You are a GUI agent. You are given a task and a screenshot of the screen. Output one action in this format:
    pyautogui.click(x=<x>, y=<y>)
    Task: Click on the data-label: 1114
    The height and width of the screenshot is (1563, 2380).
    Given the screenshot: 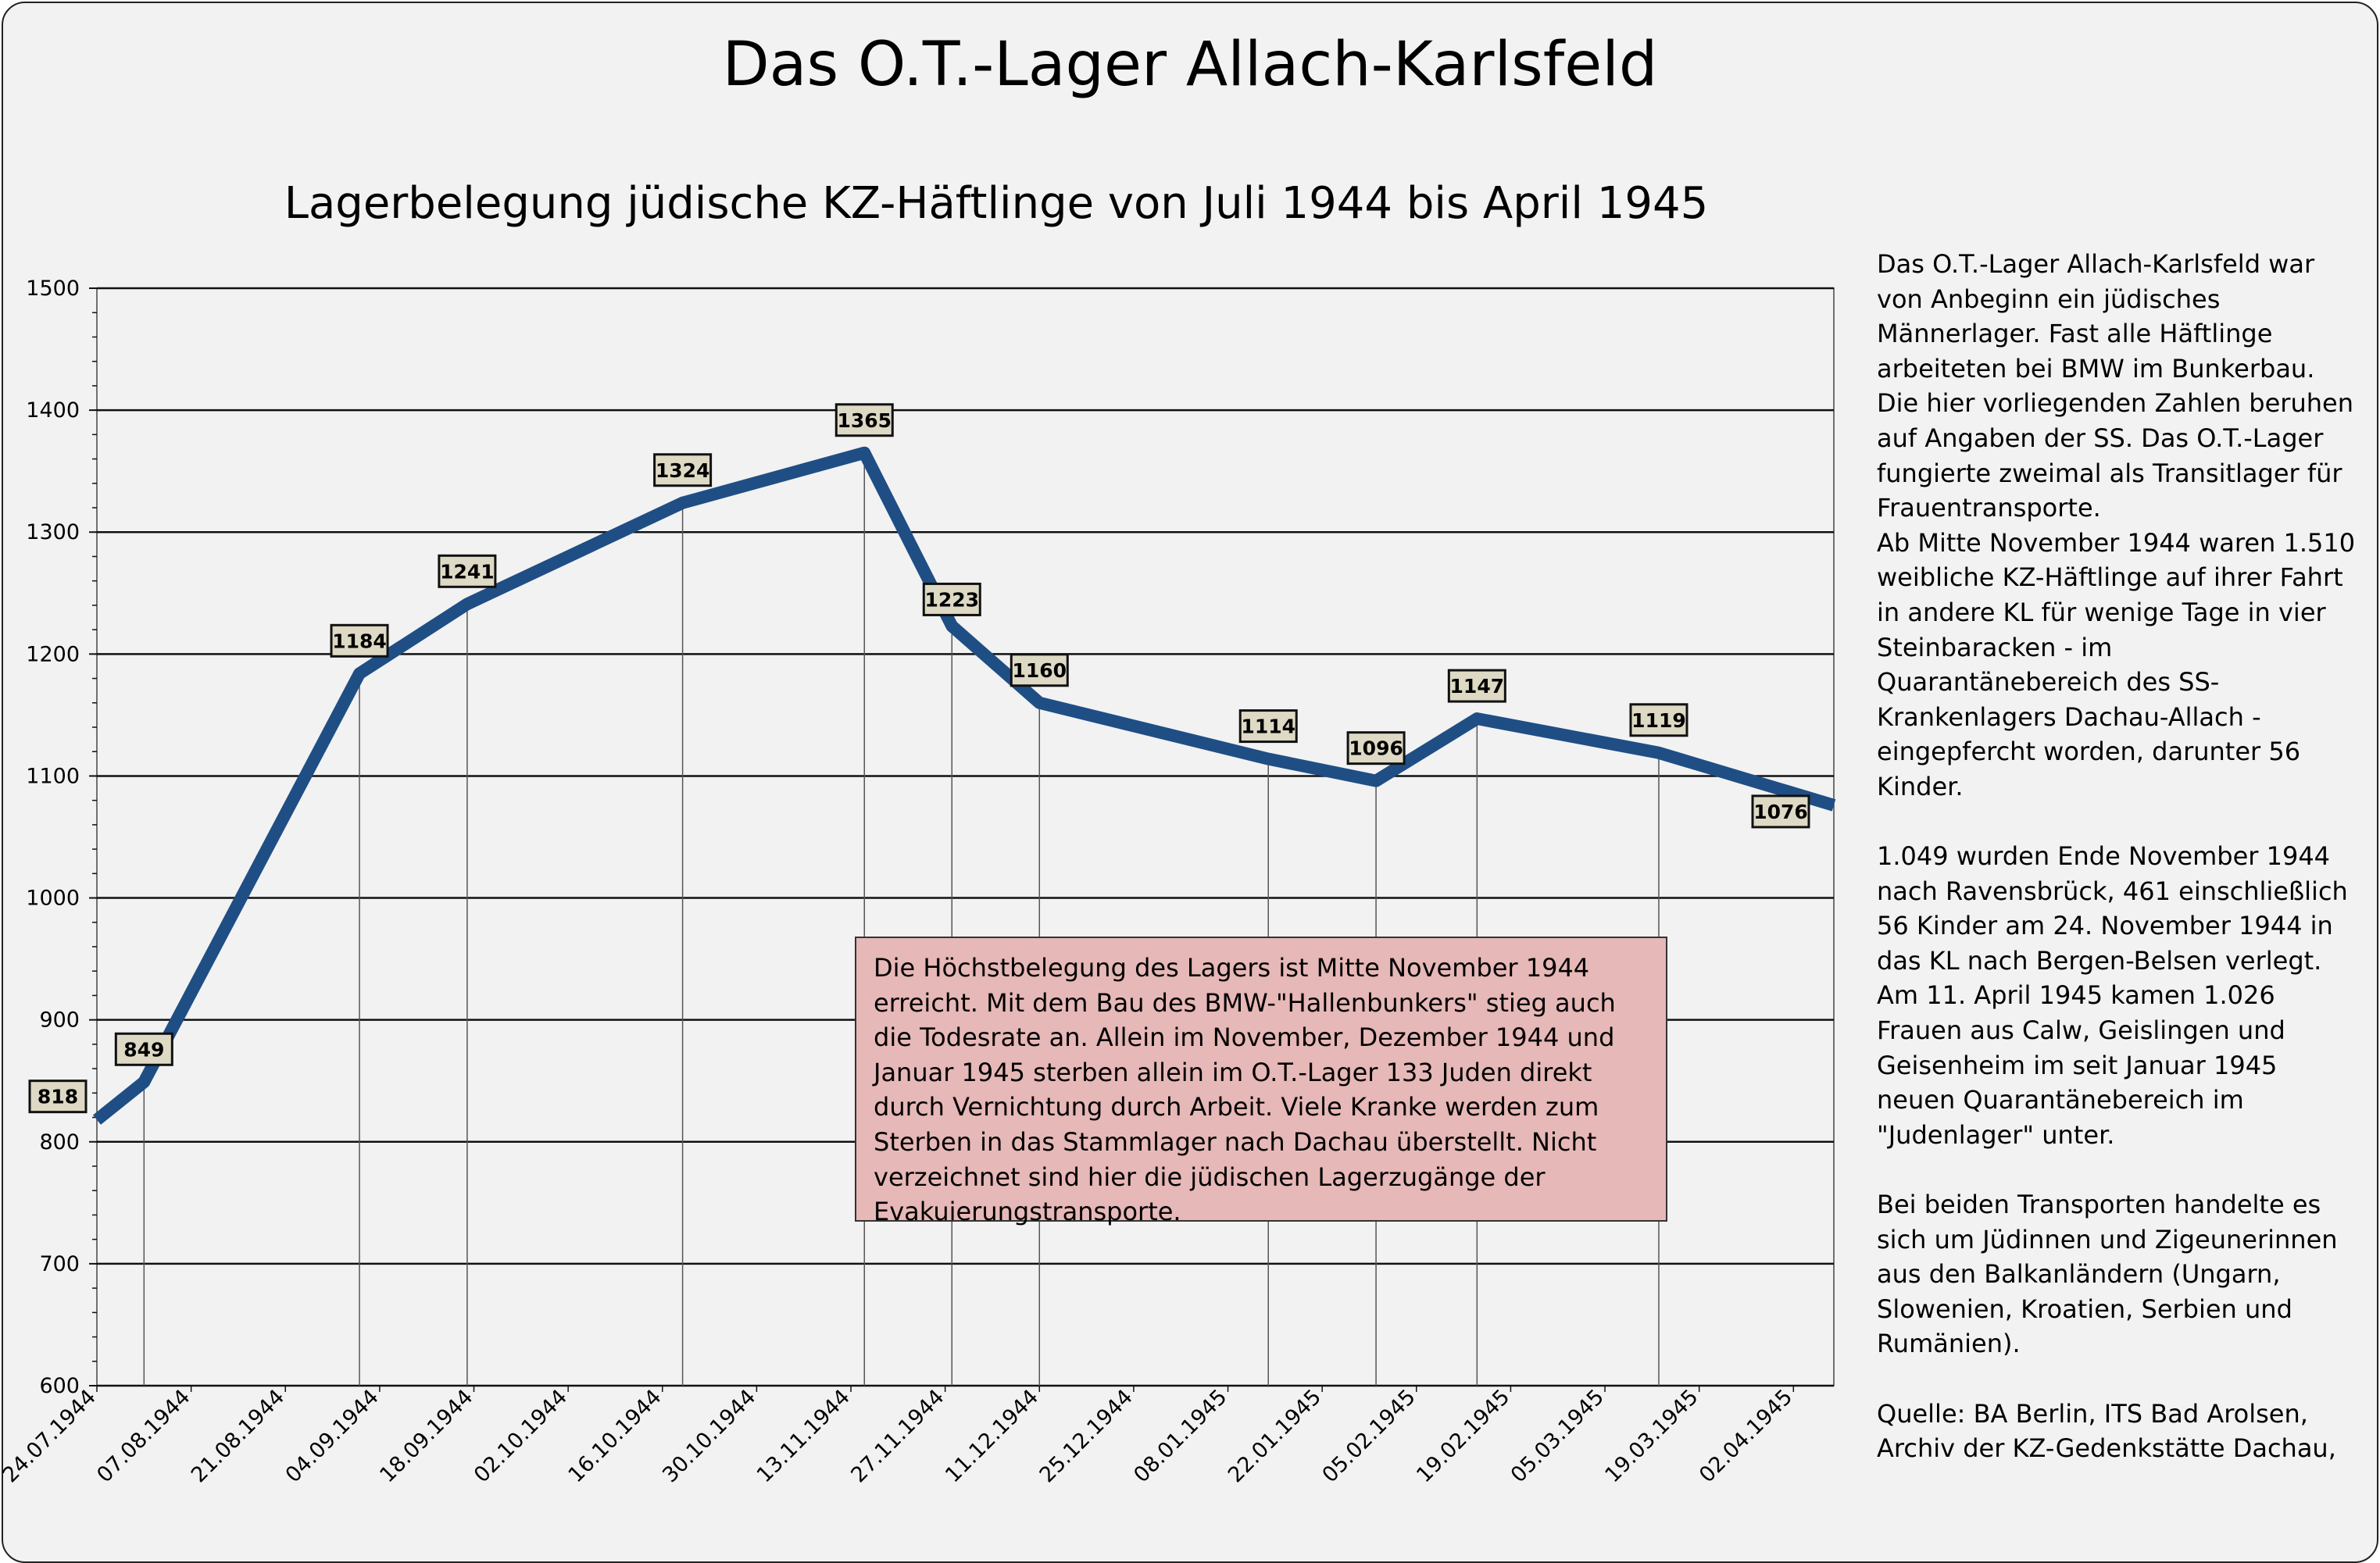 What is the action you would take?
    pyautogui.click(x=1268, y=726)
    